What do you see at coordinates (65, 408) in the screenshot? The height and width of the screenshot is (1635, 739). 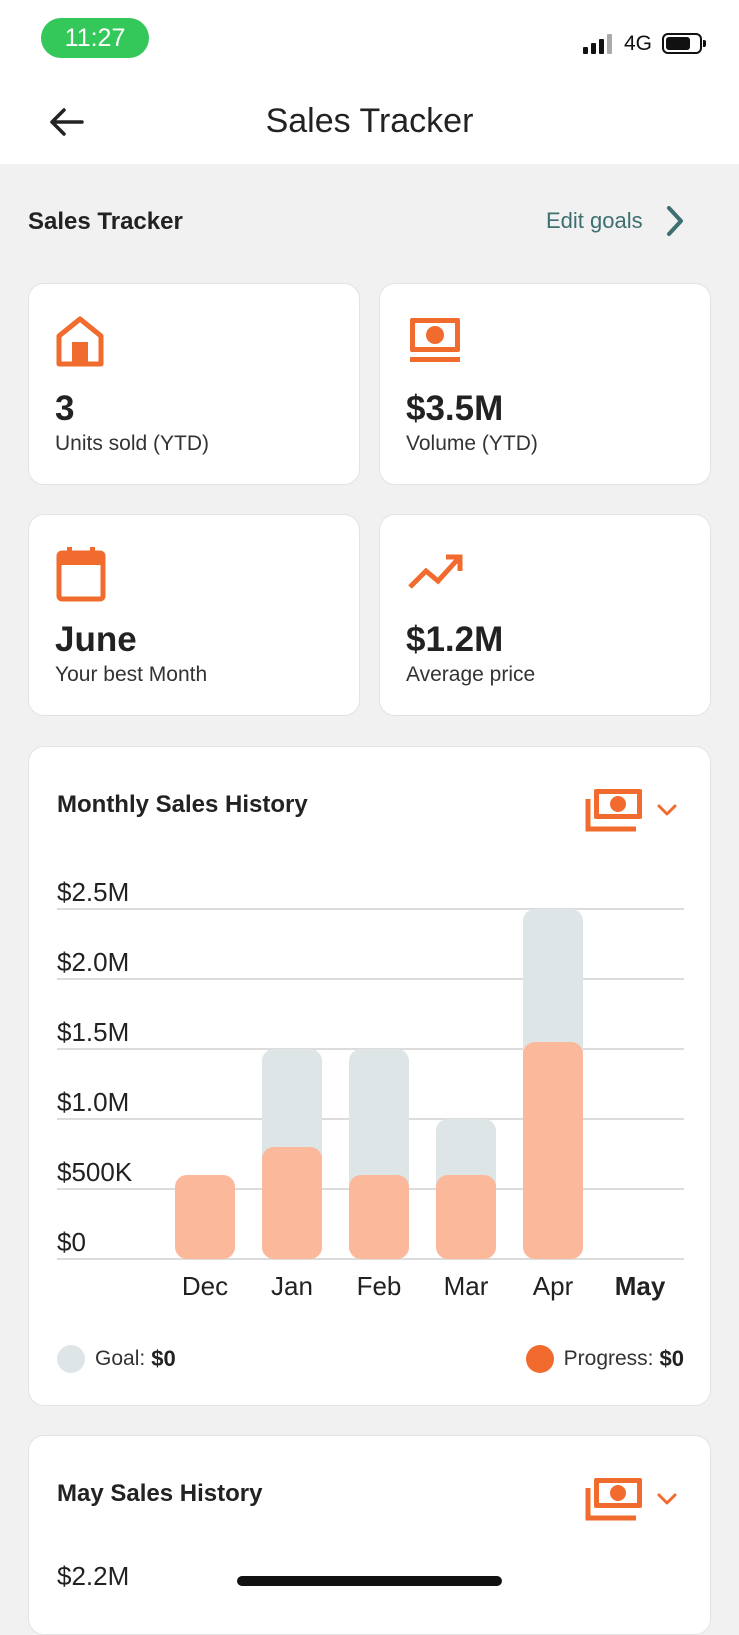 I see `stat-value: 3` at bounding box center [65, 408].